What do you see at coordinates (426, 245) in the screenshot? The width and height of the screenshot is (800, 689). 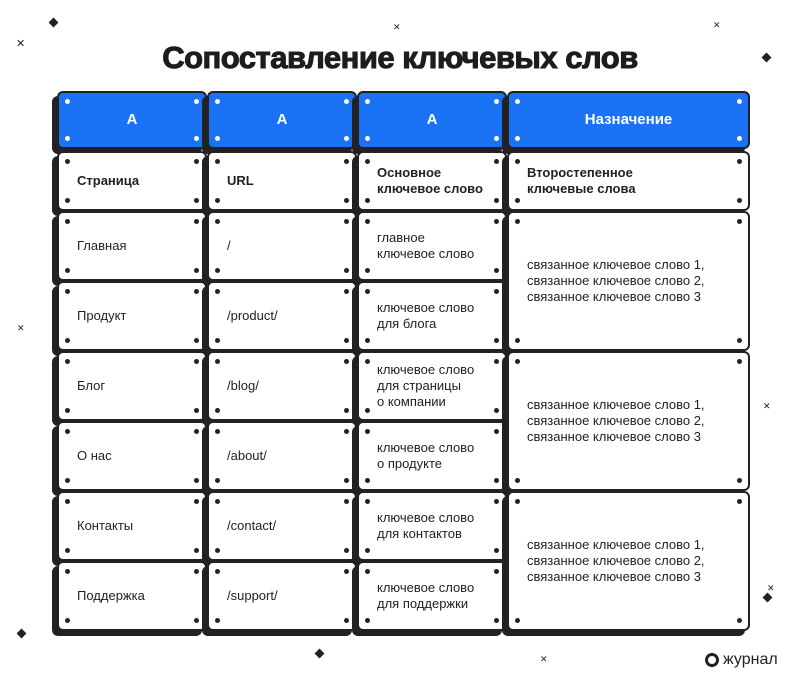 I see `cell-text: главное ключевое слово` at bounding box center [426, 245].